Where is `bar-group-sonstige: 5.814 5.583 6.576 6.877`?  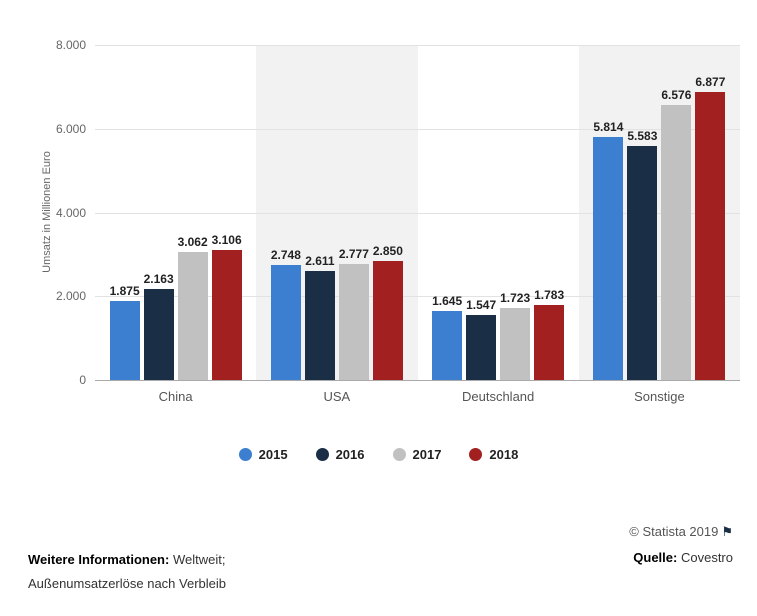
bar-group-sonstige: 5.814 5.583 6.576 6.877 is located at coordinates (659, 212).